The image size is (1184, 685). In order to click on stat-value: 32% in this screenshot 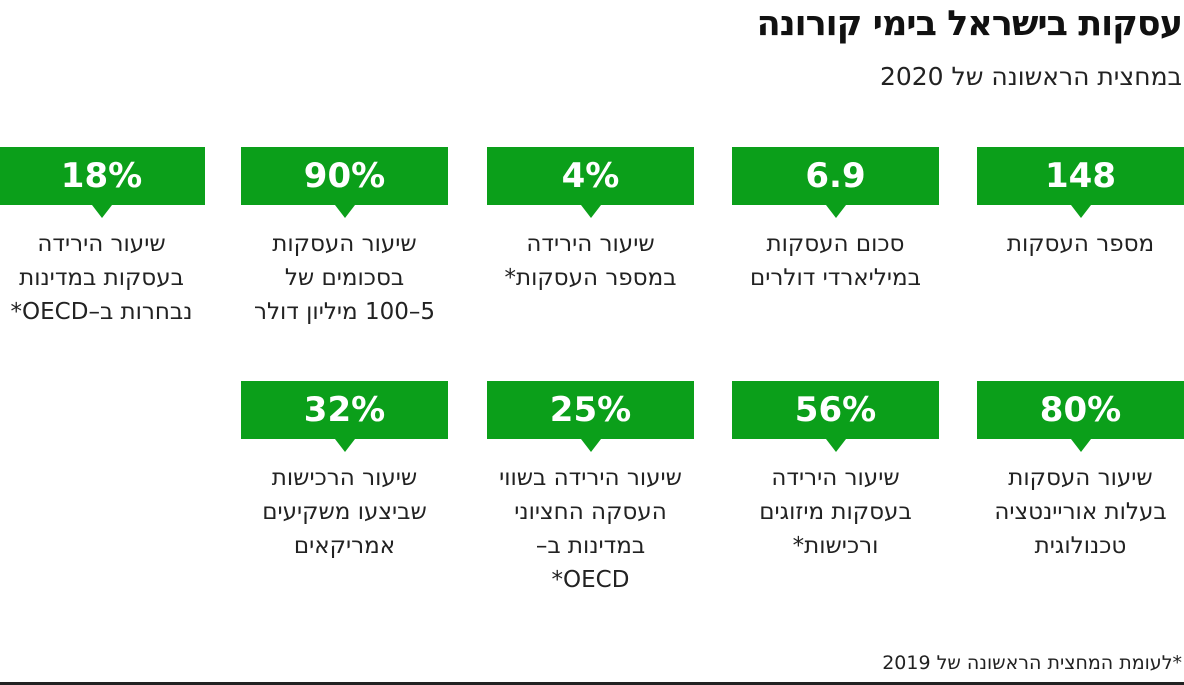, I will do `click(344, 416)`.